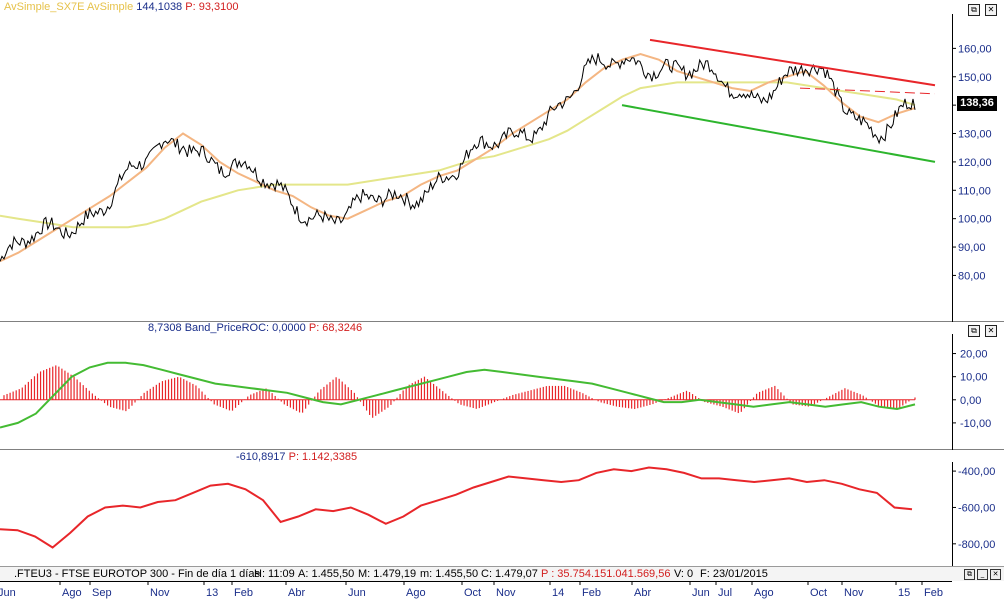  What do you see at coordinates (44, 7) in the screenshot?
I see `legend-ma-fast: AvSimple_SX7E` at bounding box center [44, 7].